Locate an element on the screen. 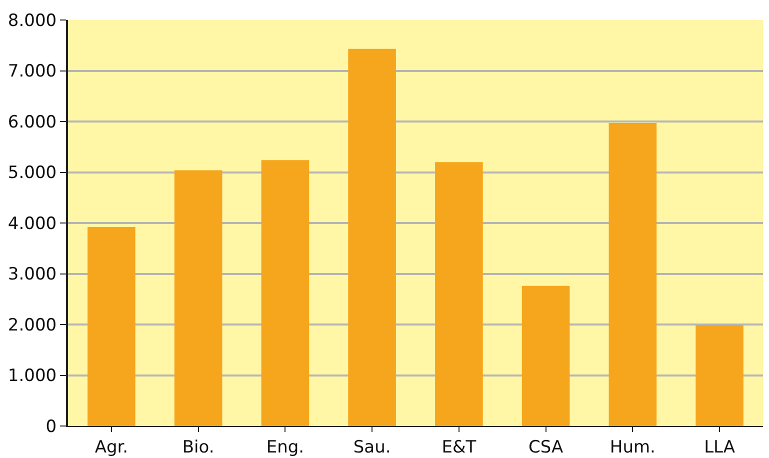  y-tick-label: 1.000 is located at coordinates (32, 376).